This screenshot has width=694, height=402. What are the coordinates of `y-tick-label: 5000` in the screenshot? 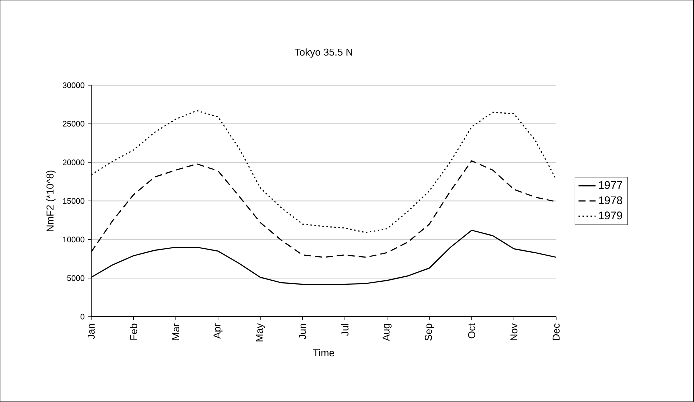 It's located at (76, 278).